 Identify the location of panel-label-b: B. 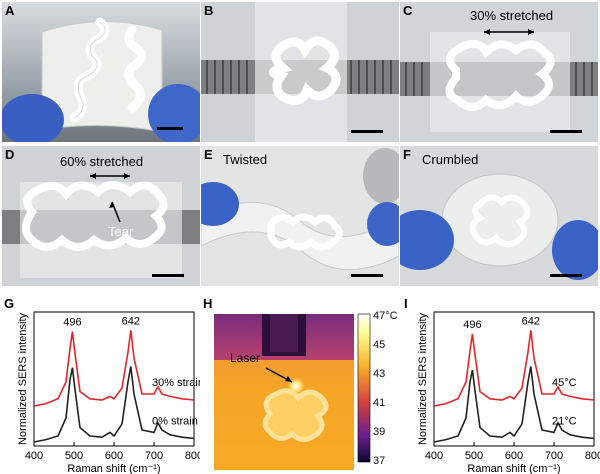
(209, 10).